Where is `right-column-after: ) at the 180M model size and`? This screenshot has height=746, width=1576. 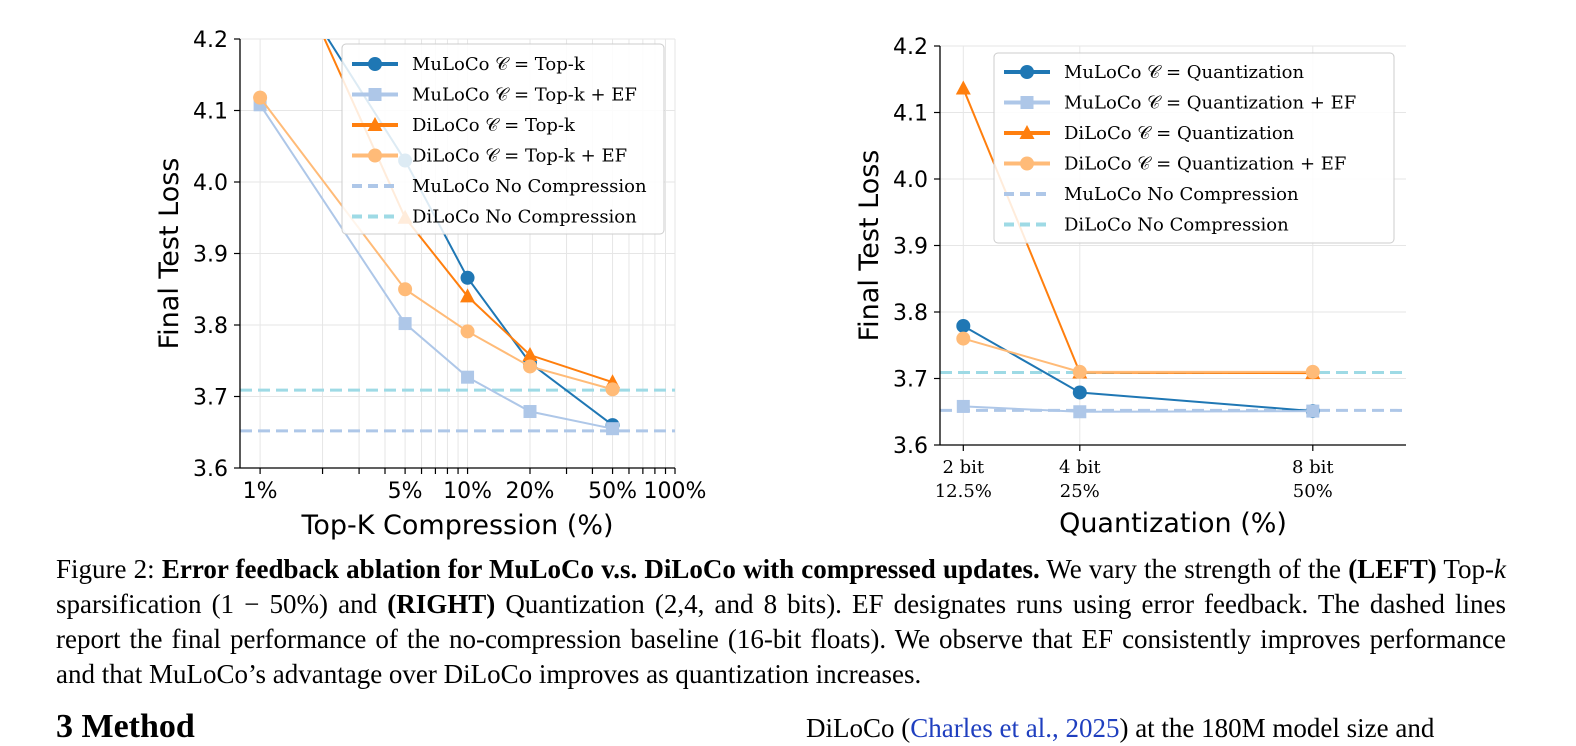 right-column-after: ) at the 180M model size and is located at coordinates (1277, 728).